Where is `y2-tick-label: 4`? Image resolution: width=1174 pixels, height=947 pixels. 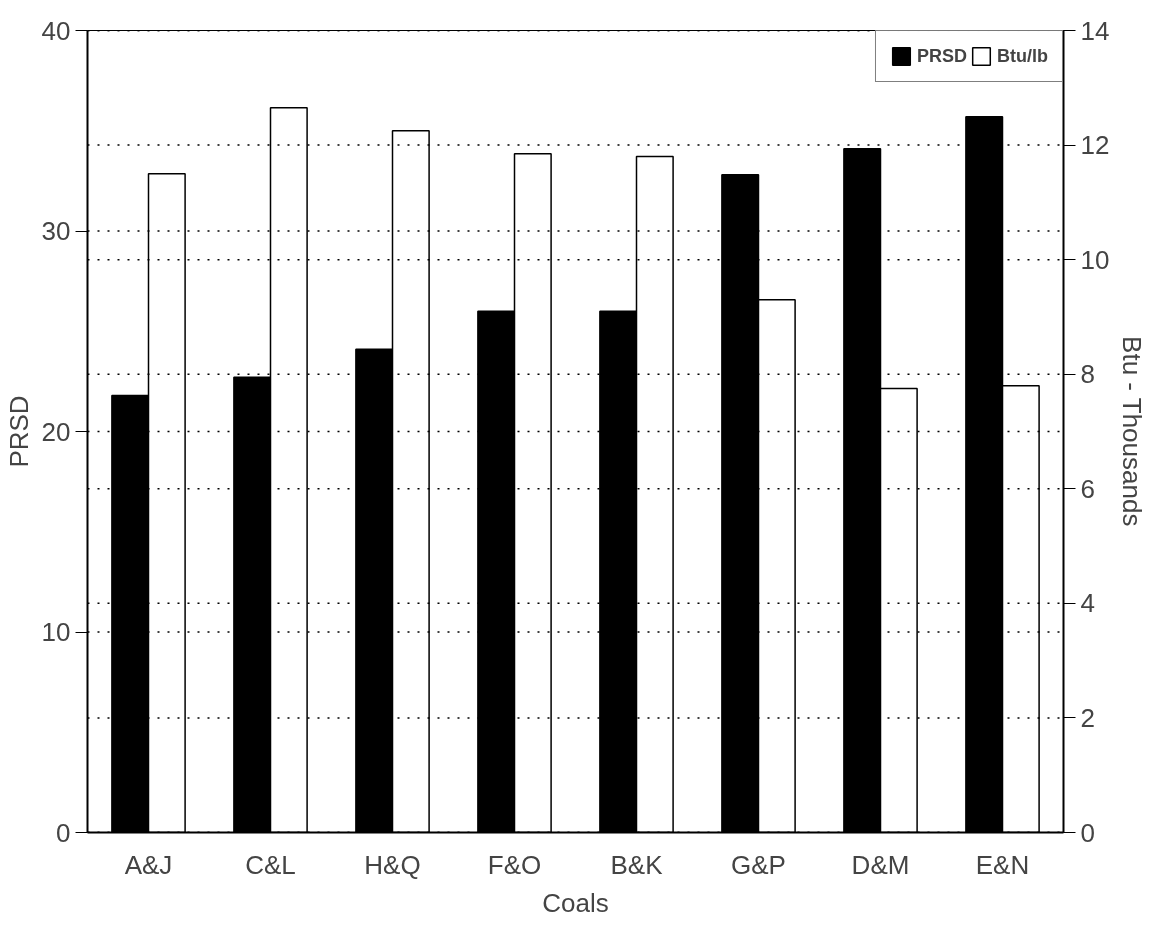 y2-tick-label: 4 is located at coordinates (1087, 603).